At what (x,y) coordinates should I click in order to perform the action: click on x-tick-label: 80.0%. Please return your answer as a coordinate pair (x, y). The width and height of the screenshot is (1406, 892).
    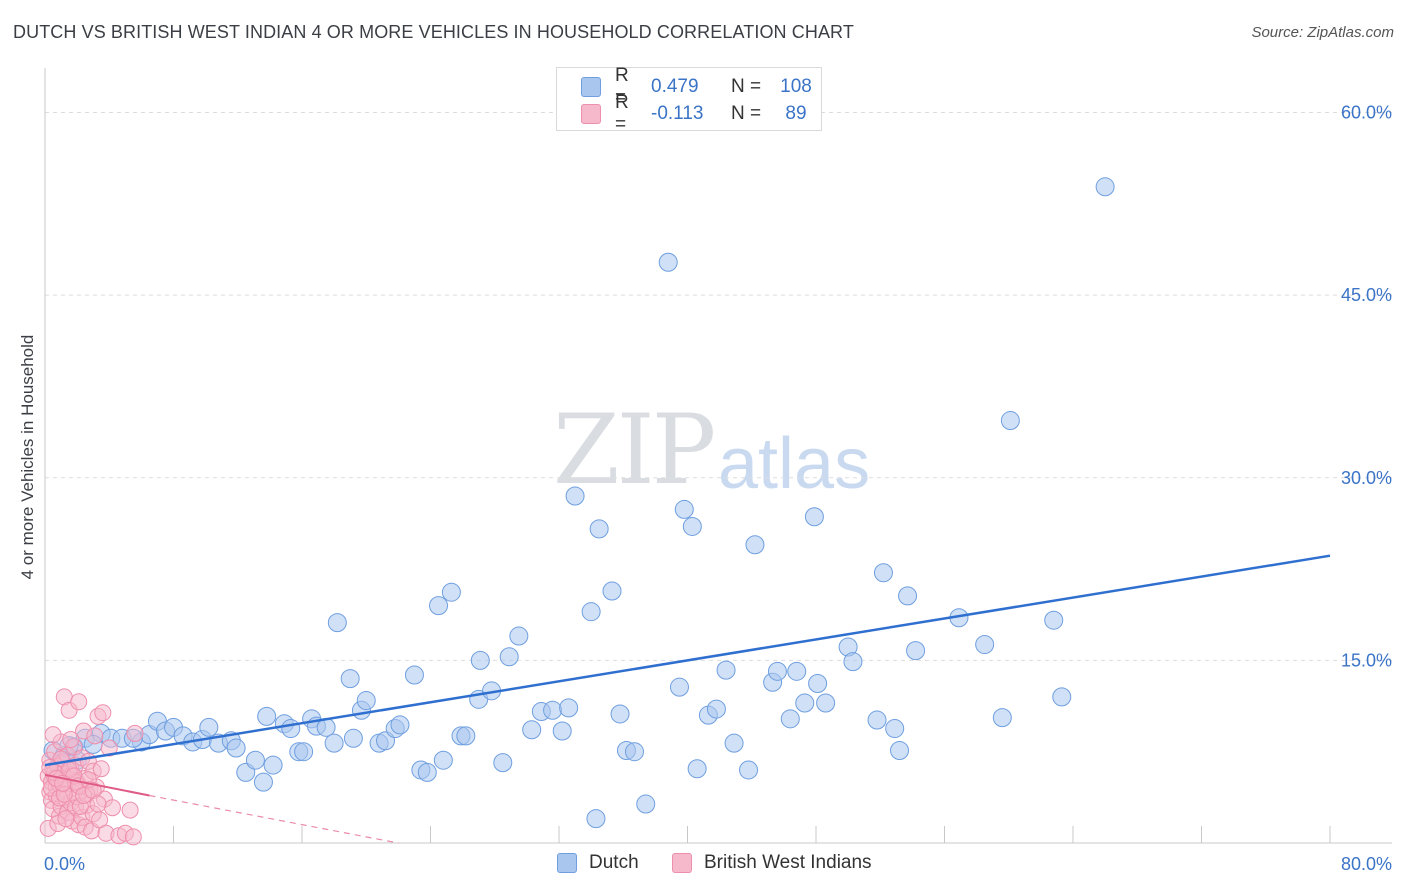
    Looking at the image, I should click on (1366, 864).